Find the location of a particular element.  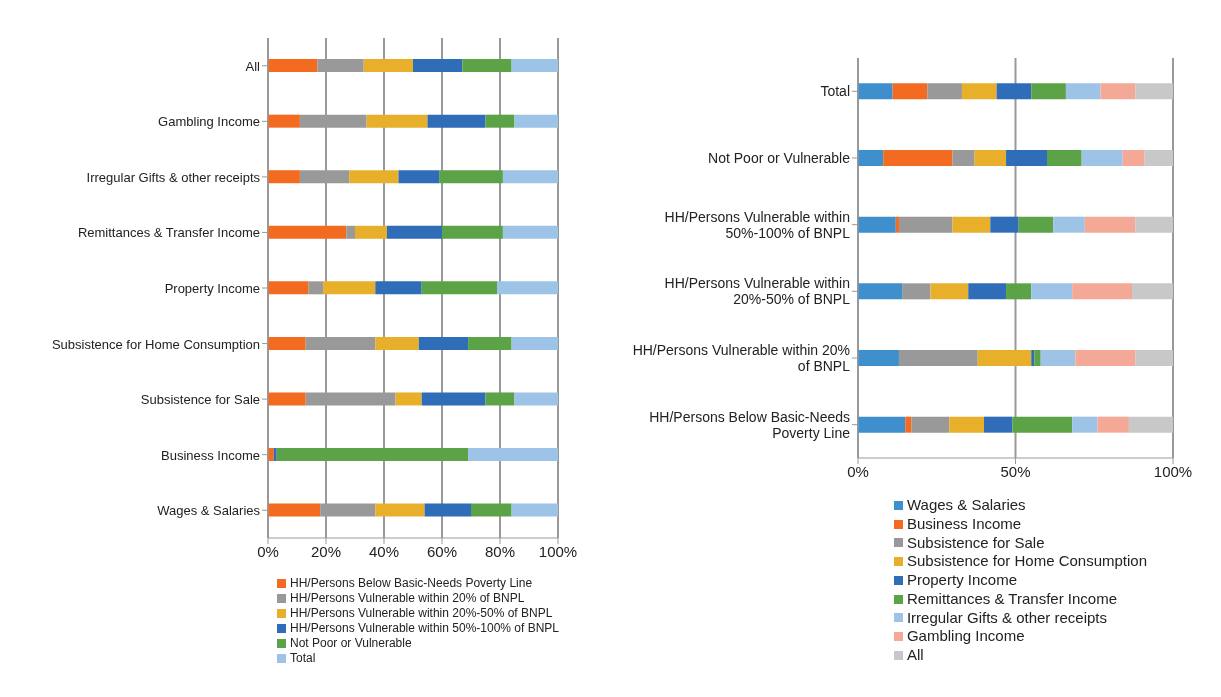

x-tick-label: 20% is located at coordinates (326, 551).